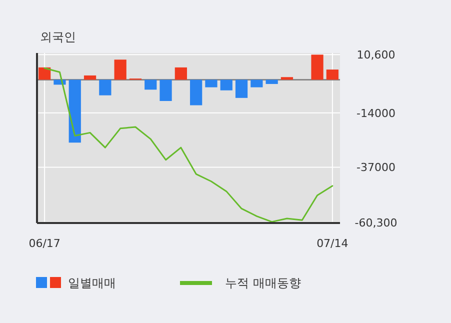 Image resolution: width=451 pixels, height=323 pixels. I want to click on x-tick-label: 06/17, so click(44, 243).